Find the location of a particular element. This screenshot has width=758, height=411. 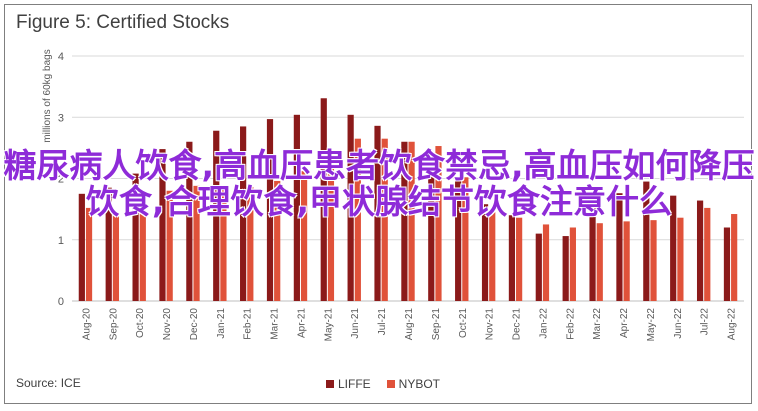

x-tick-label: Feb-22 is located at coordinates (570, 324).